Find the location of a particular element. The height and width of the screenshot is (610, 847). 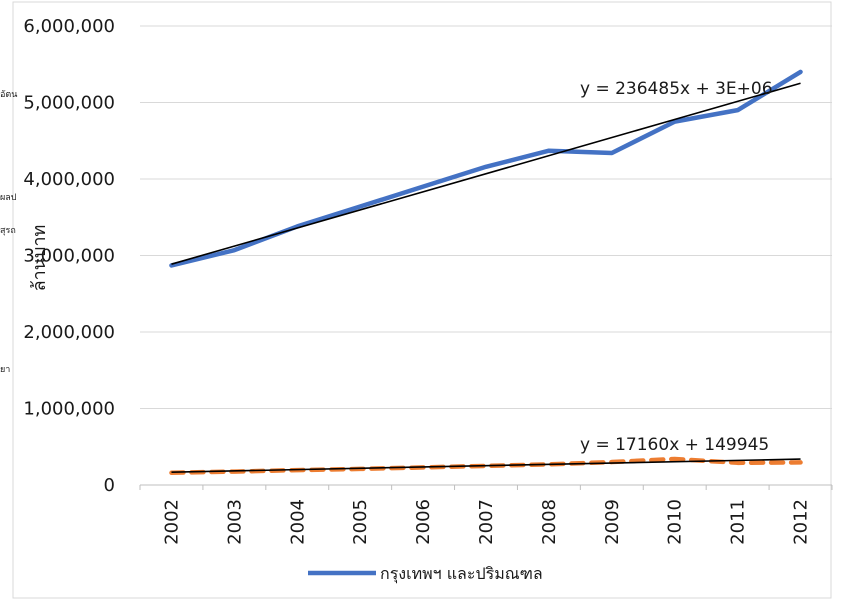

y-axis-label: ล้านบาท is located at coordinates (39, 258).